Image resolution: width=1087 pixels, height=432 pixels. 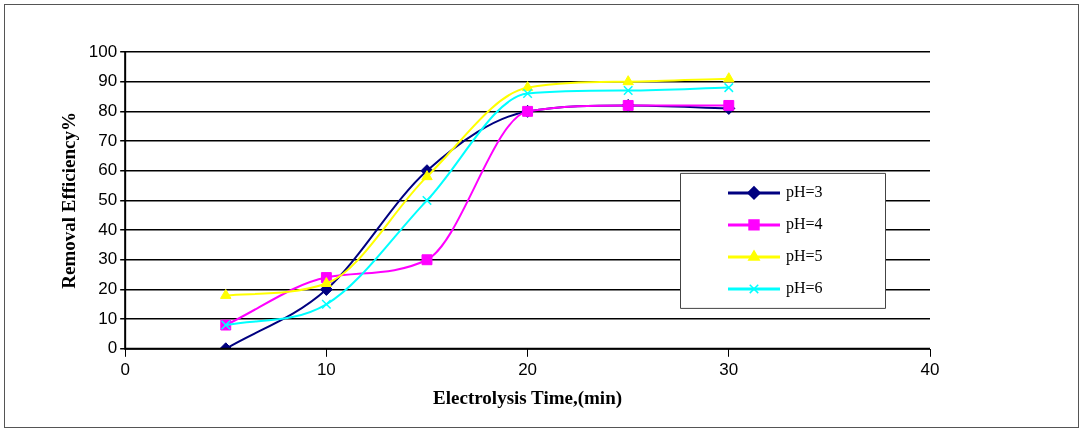 I want to click on y-tick-label: 100, so click(x=103, y=51).